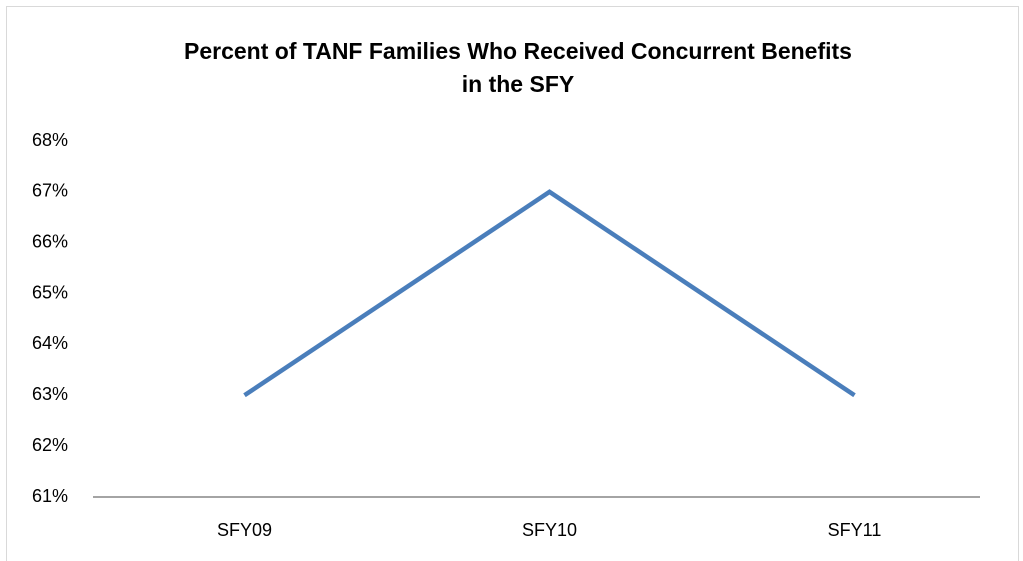 The width and height of the screenshot is (1023, 561). What do you see at coordinates (50, 191) in the screenshot?
I see `y-tick-label: 67%` at bounding box center [50, 191].